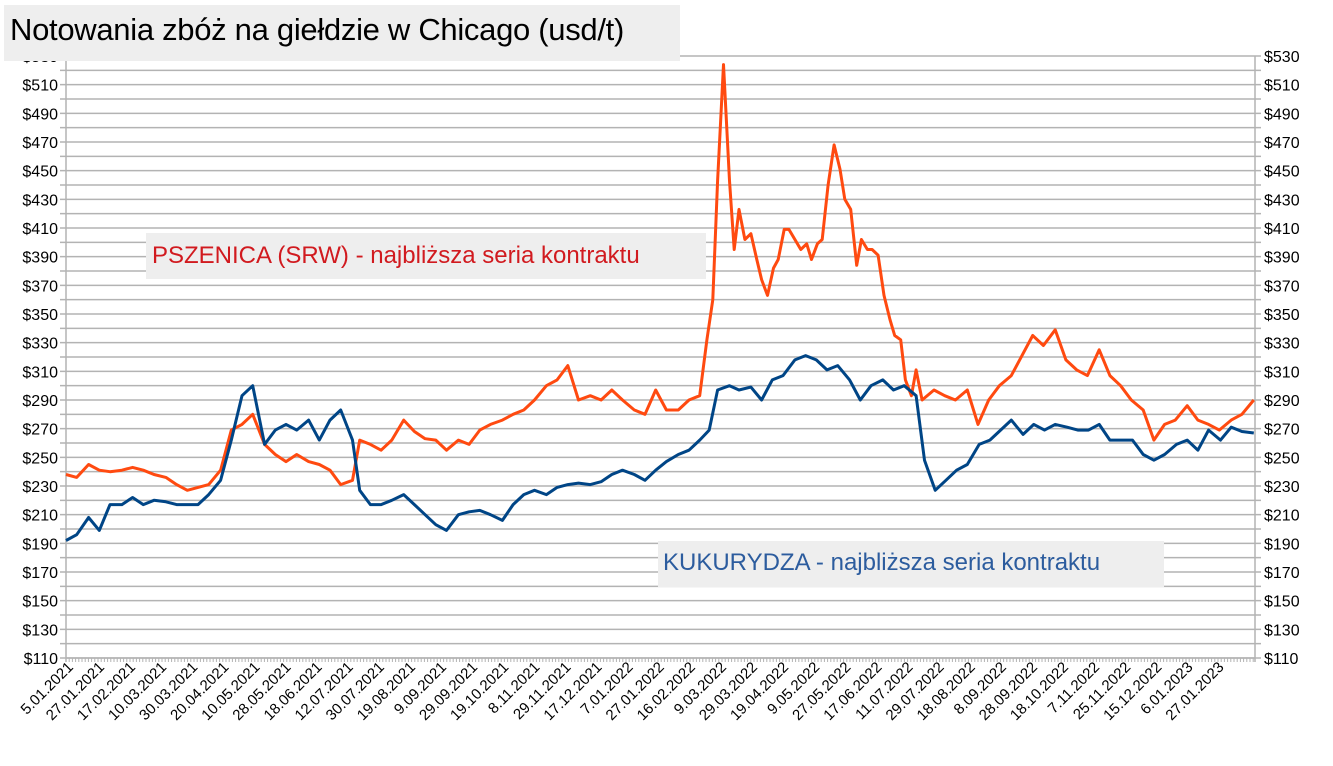 Image resolution: width=1333 pixels, height=766 pixels. What do you see at coordinates (1281, 659) in the screenshot?
I see `y-tick-label-right: $110` at bounding box center [1281, 659].